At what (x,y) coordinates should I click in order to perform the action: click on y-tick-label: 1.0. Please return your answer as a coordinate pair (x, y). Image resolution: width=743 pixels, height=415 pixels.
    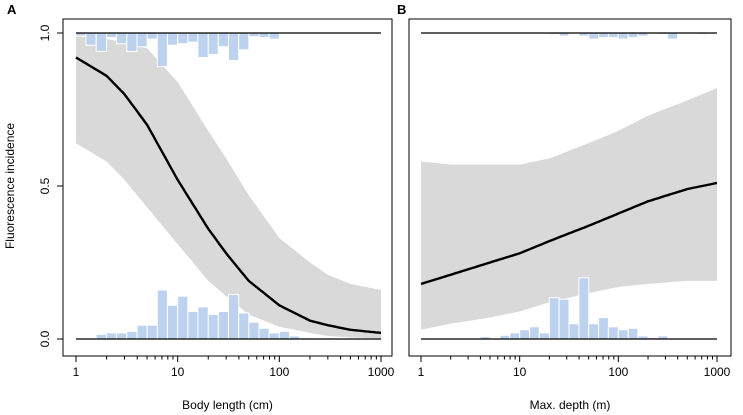
    Looking at the image, I should click on (45, 32).